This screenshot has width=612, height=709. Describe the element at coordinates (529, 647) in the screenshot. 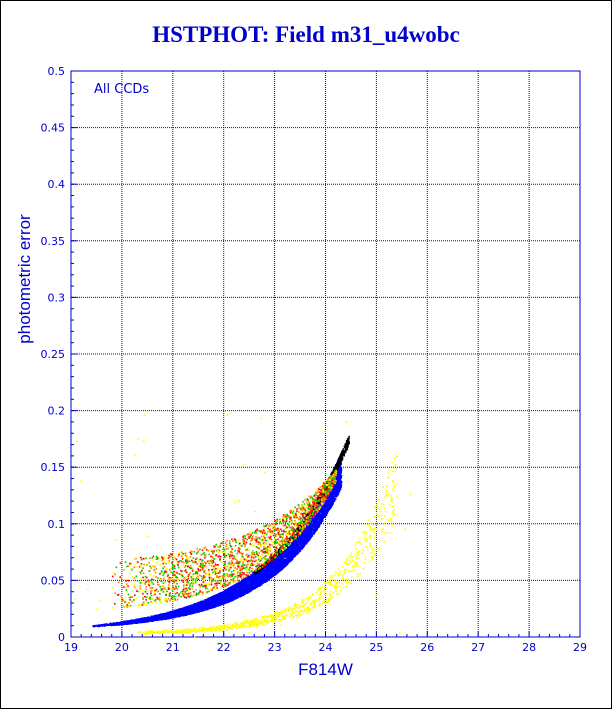

I see `x-tick-label: 28` at that location.